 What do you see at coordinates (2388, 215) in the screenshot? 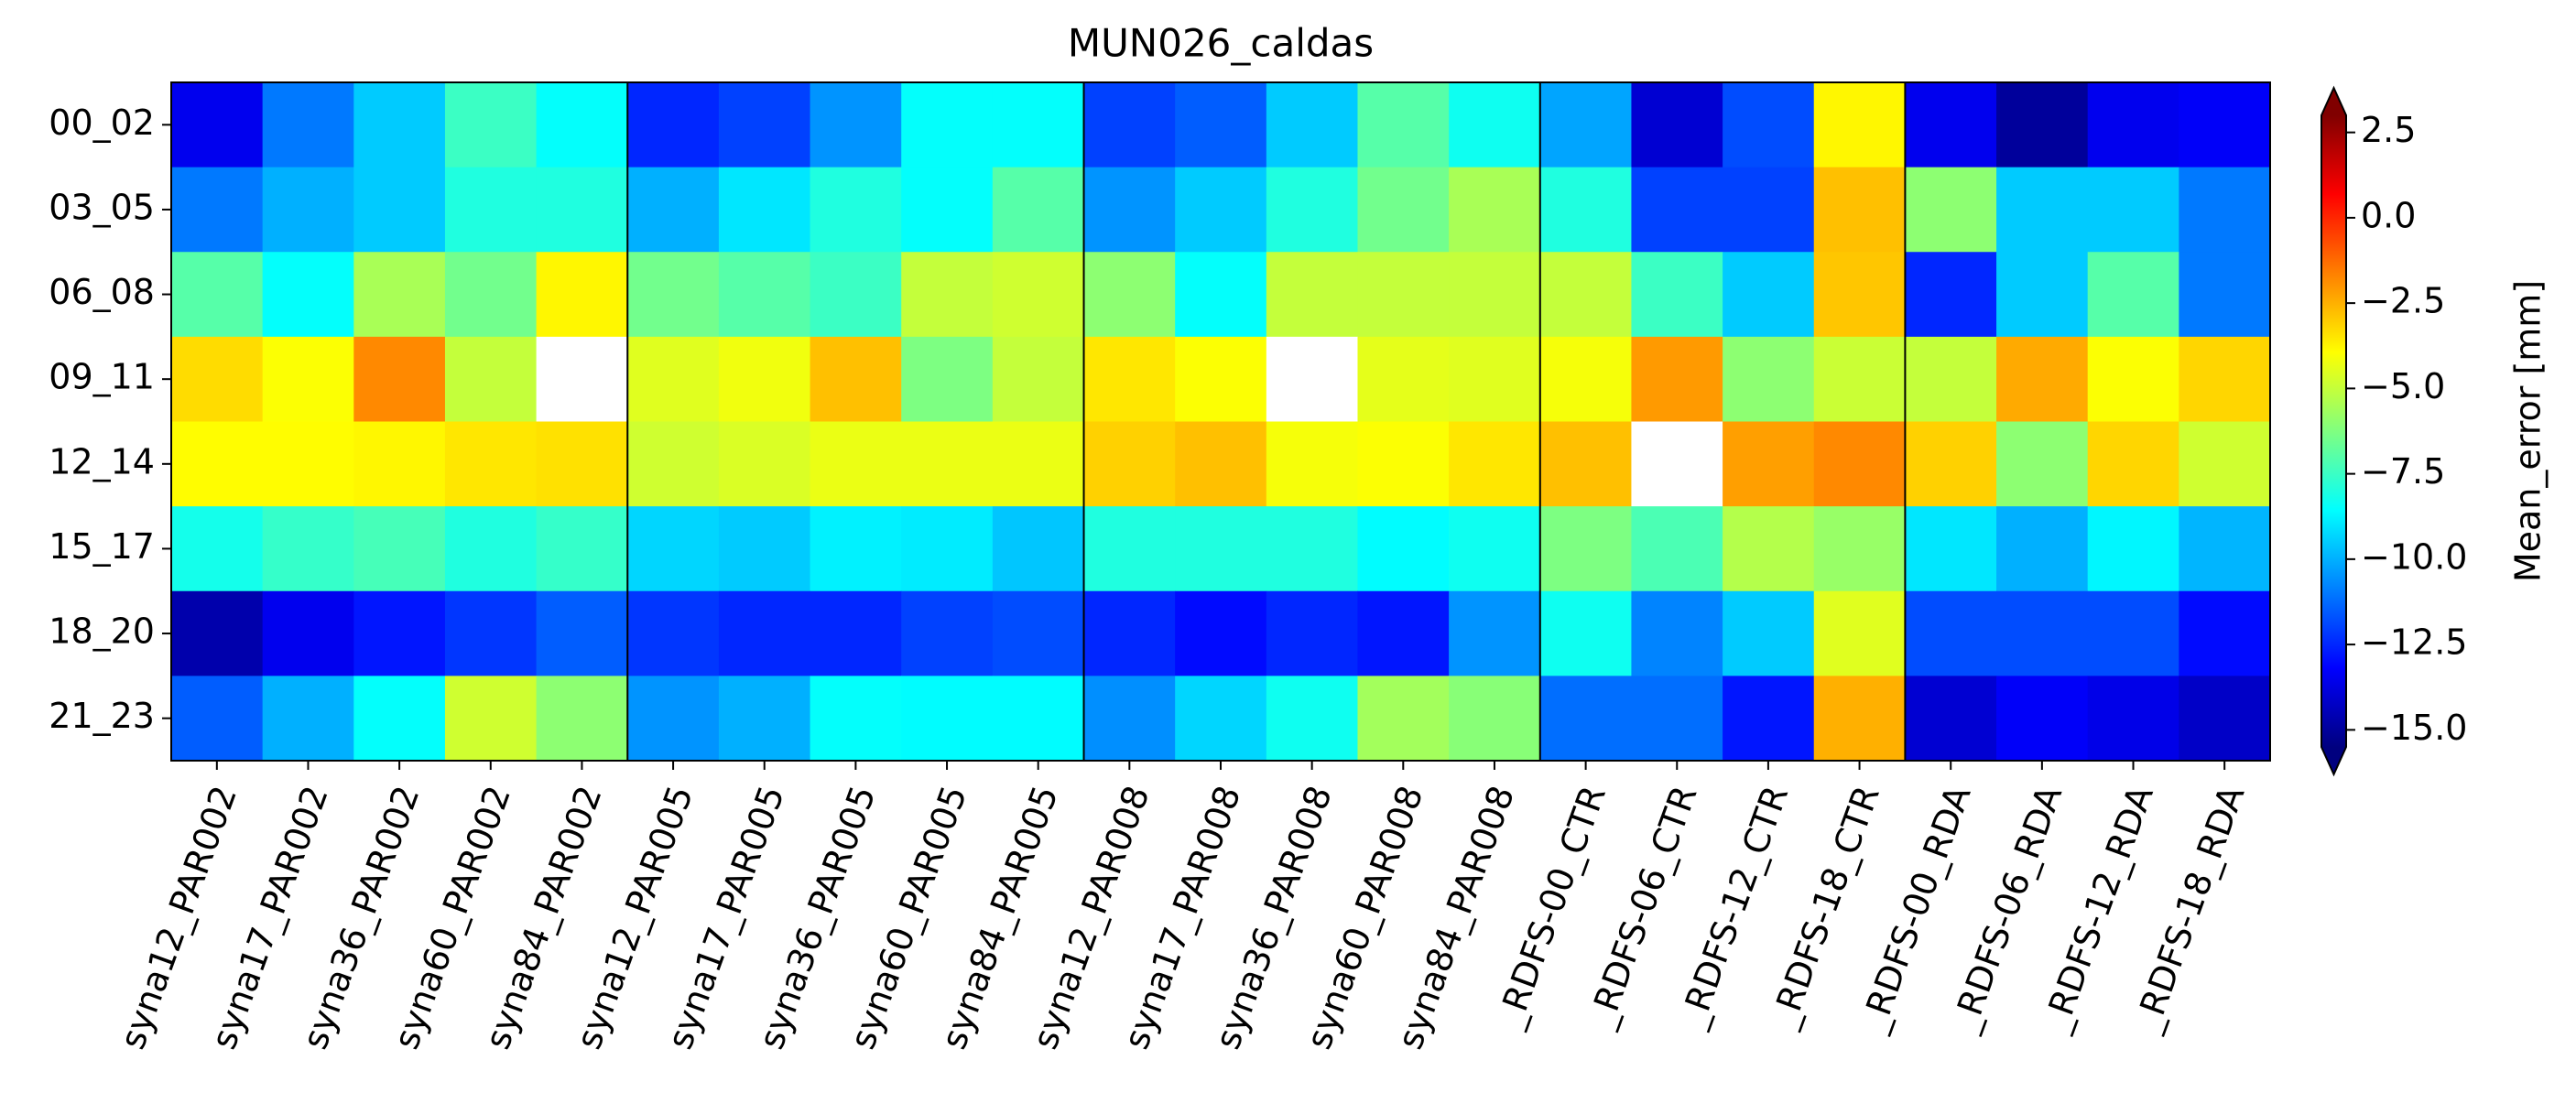
I see `colorbar-tick-label: 0.0` at bounding box center [2388, 215].